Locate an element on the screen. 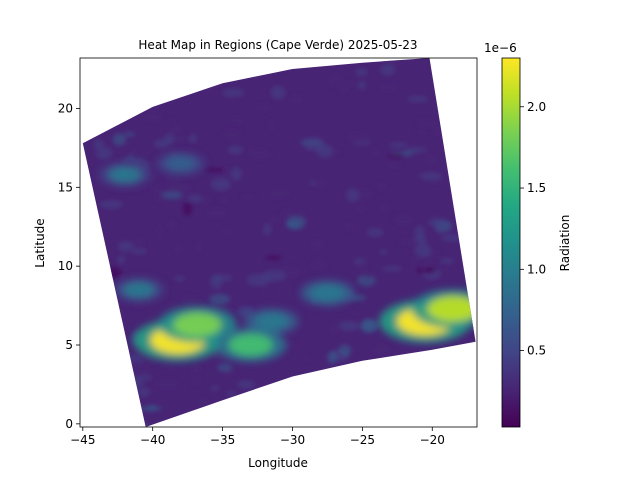  x-tick-label: −25 is located at coordinates (362, 440).